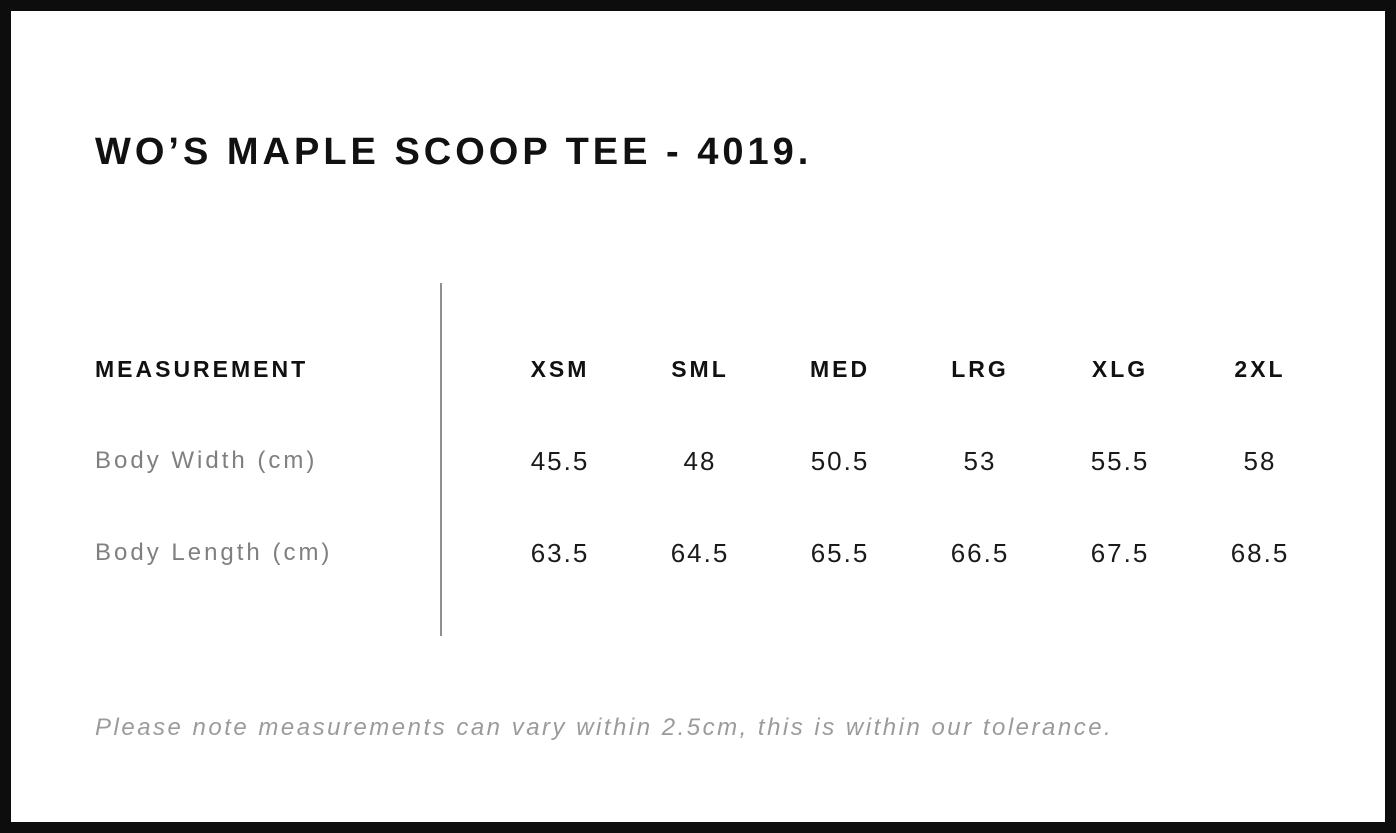 The image size is (1396, 833). I want to click on size-header-xlg: XLG, so click(1120, 369).